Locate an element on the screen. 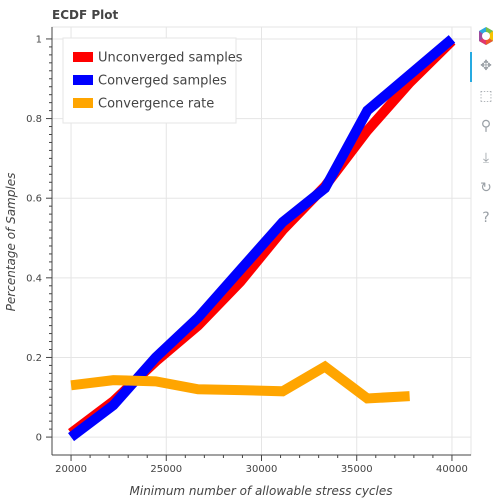 This screenshot has width=500, height=500. x-tick-label: 40000 is located at coordinates (452, 469).